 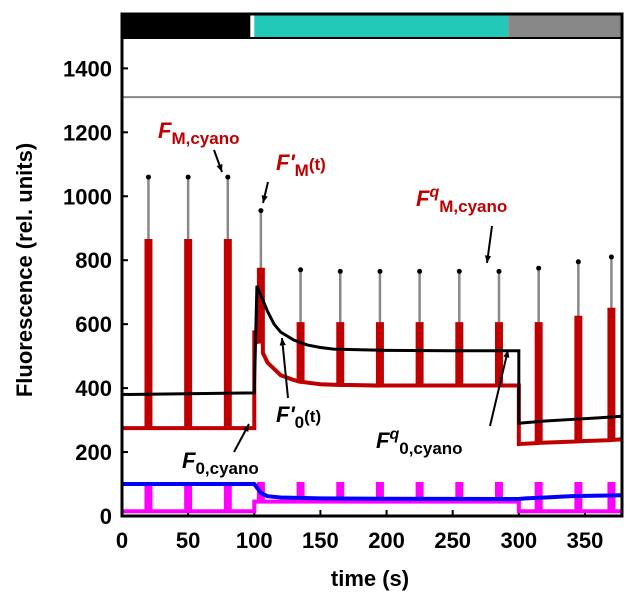 I want to click on x-tick-label: 350, so click(x=585, y=540).